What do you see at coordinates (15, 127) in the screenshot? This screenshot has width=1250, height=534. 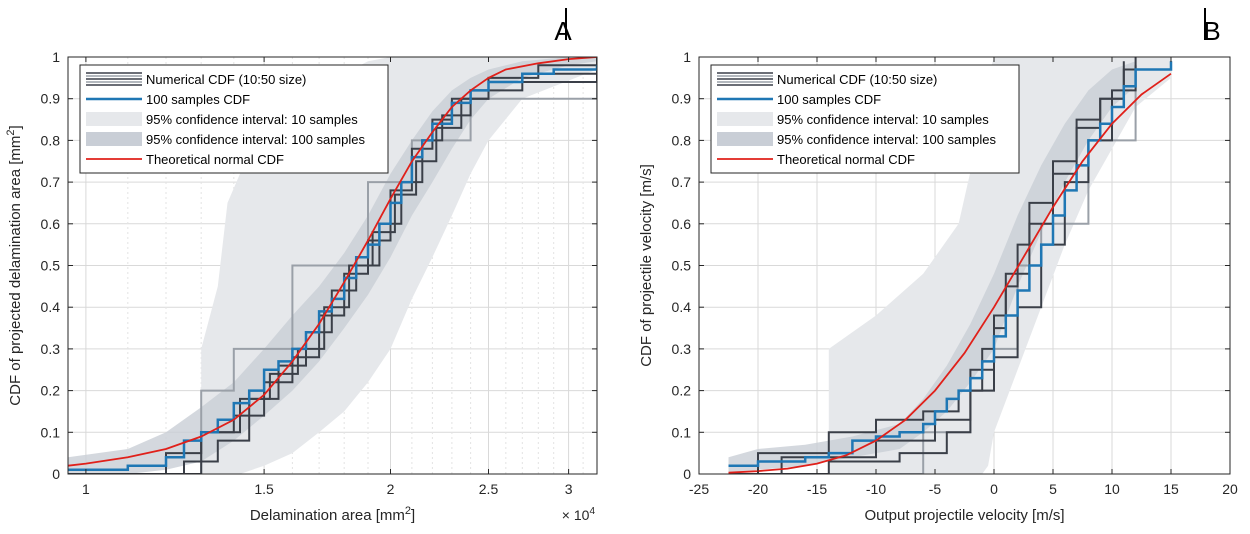 I see `y-axis-label-tail: ]` at bounding box center [15, 127].